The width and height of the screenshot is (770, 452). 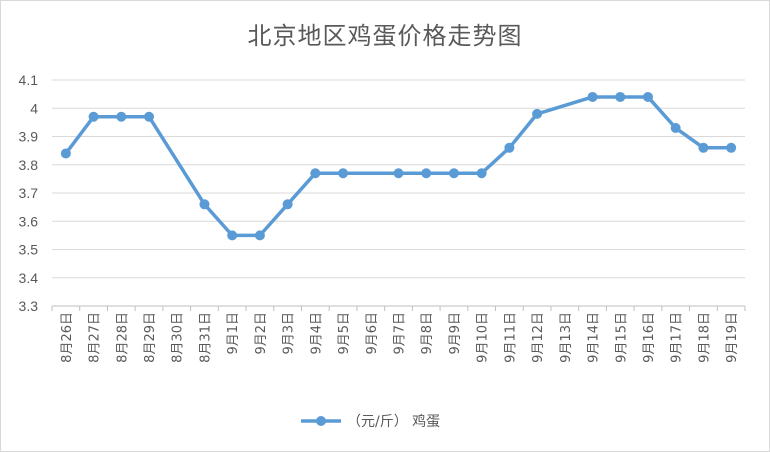 I want to click on x-tick-label: 9月12日, so click(x=538, y=337).